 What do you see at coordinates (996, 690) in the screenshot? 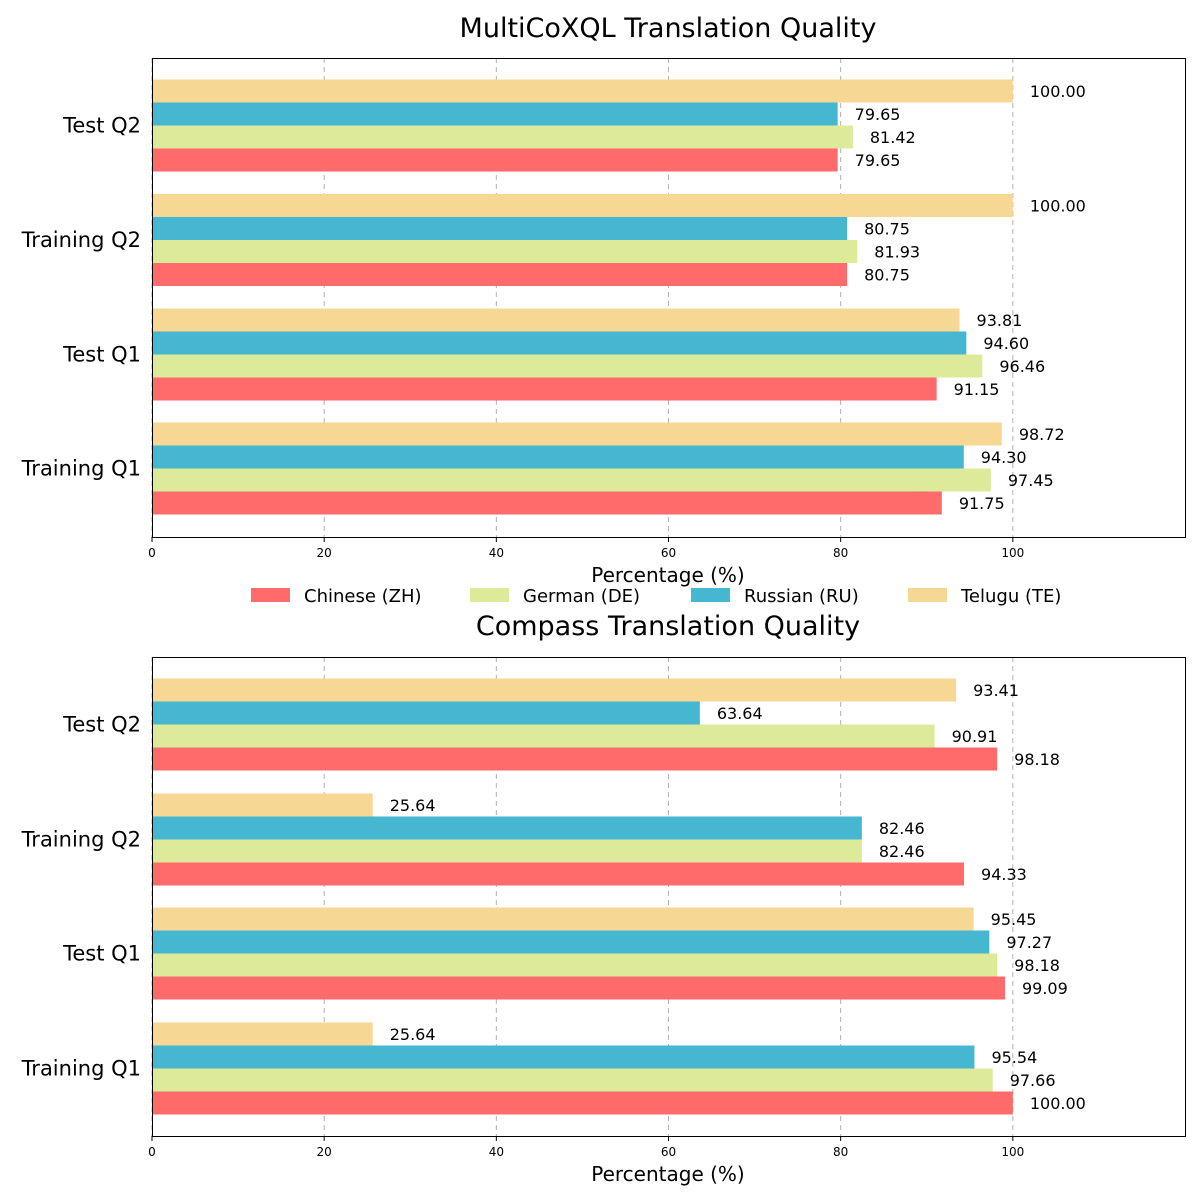
I see `bar-value-label: 93.41` at bounding box center [996, 690].